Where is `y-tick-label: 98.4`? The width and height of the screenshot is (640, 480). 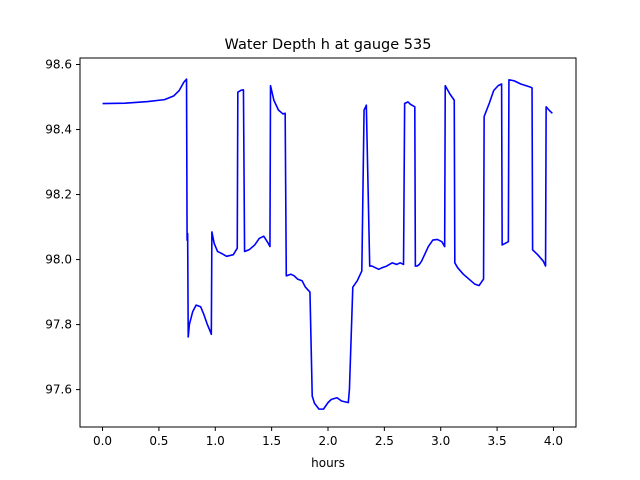
y-tick-label: 98.4 is located at coordinates (58, 130).